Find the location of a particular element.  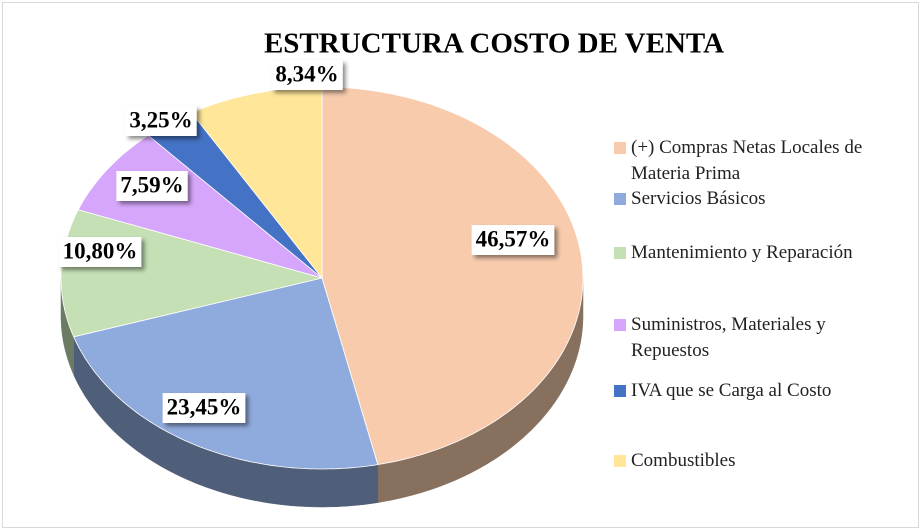

legend-label: Suministros, Materiales y Repuestos is located at coordinates (728, 337).